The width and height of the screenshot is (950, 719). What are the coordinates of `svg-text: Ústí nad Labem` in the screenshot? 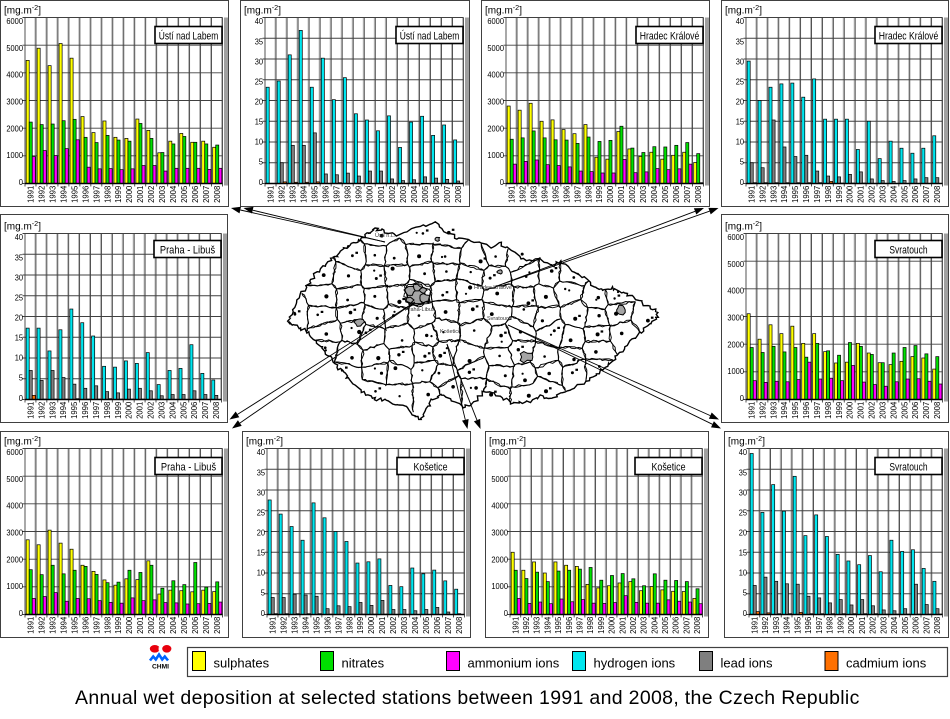 It's located at (189, 35).